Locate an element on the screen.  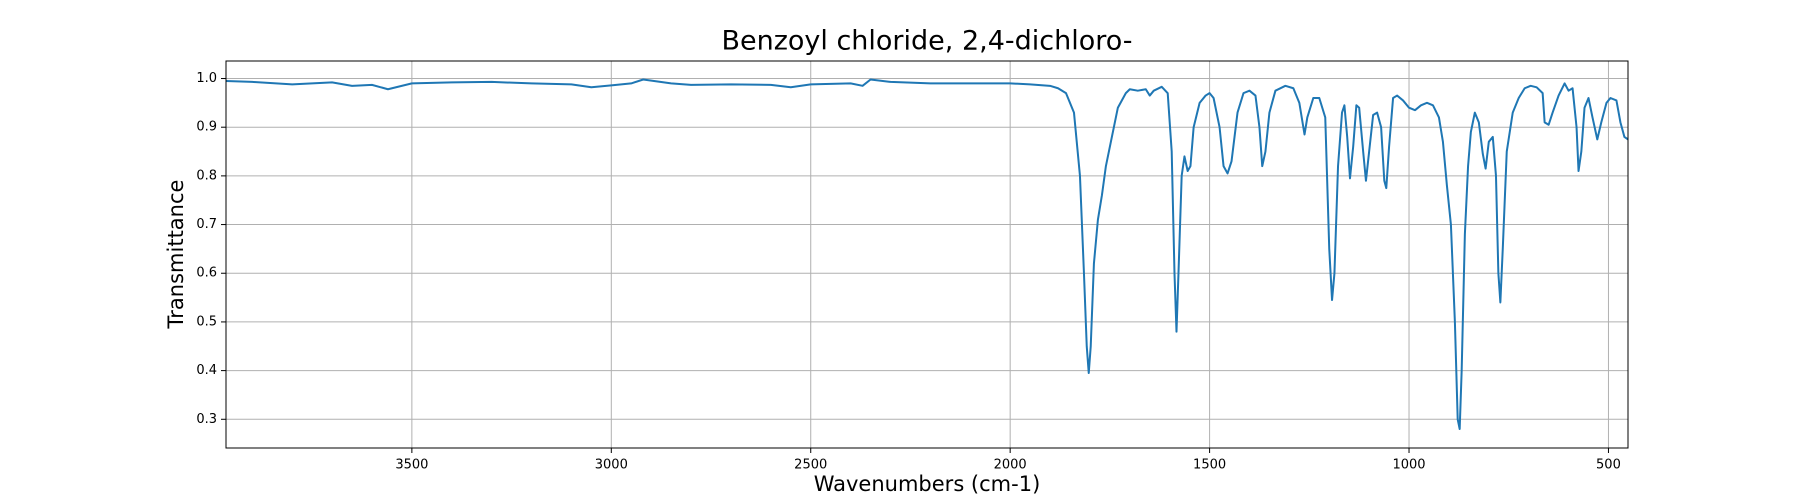
chart-title: Benzoyl chloride, 2,4-dichloro- is located at coordinates (926, 41).